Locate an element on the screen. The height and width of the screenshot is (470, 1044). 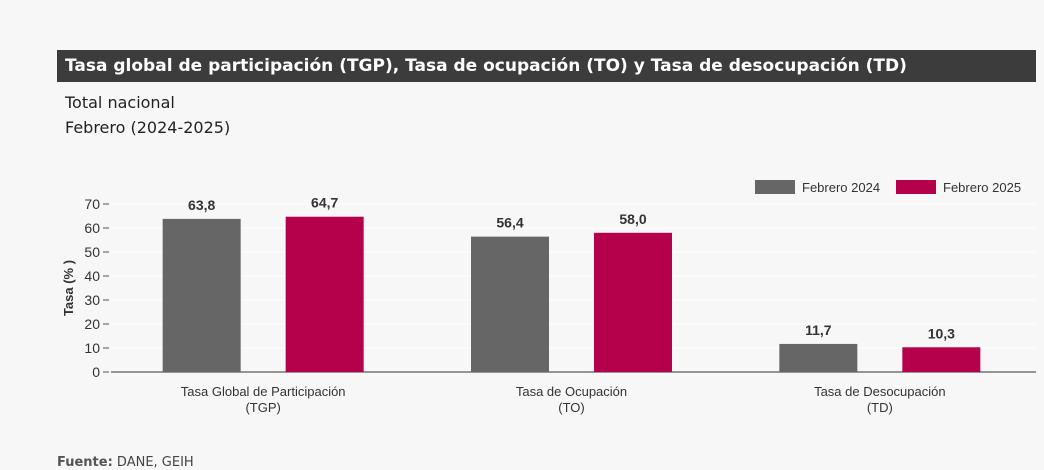
x-tick-label: (TD) is located at coordinates (880, 407).